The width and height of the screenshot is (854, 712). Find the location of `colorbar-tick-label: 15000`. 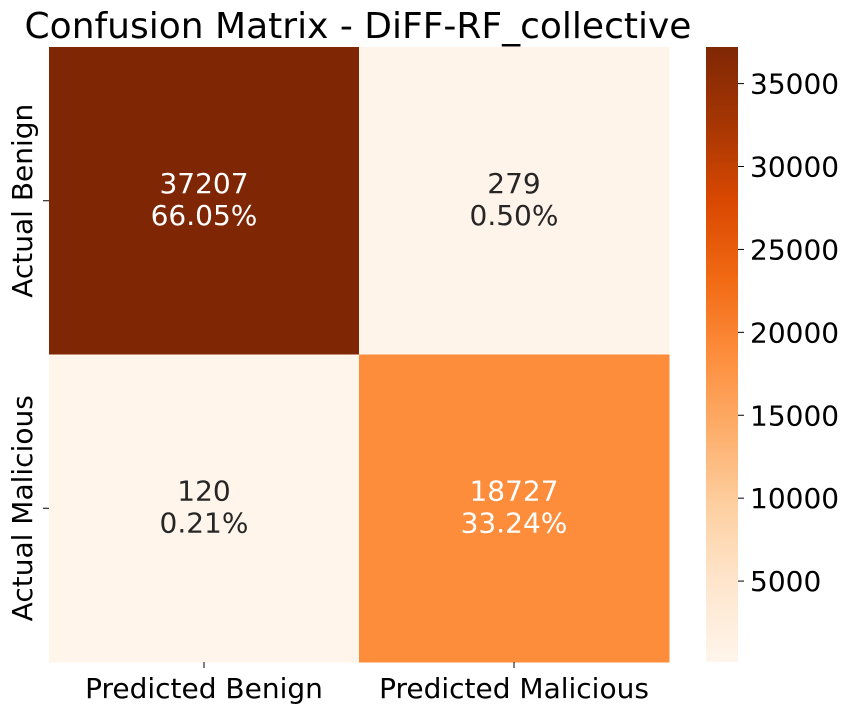

colorbar-tick-label: 15000 is located at coordinates (794, 415).